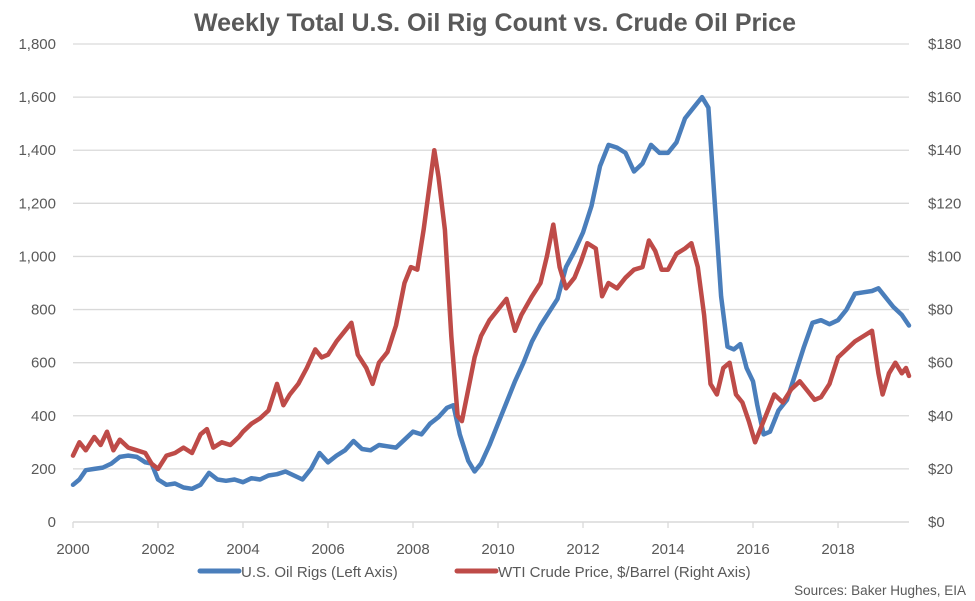 The height and width of the screenshot is (601, 975). I want to click on y-left-tick-label: 0, so click(52, 522).